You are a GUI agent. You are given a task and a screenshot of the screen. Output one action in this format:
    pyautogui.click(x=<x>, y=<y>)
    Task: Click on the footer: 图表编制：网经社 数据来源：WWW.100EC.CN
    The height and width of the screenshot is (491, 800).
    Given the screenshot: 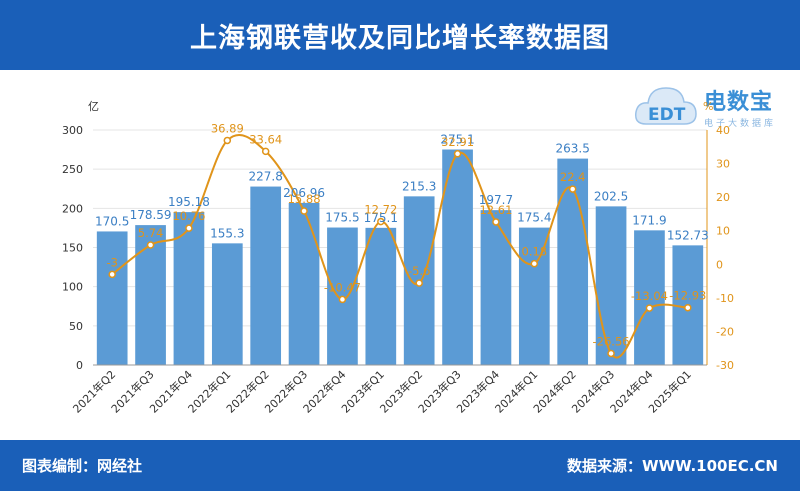 What is the action you would take?
    pyautogui.click(x=400, y=465)
    